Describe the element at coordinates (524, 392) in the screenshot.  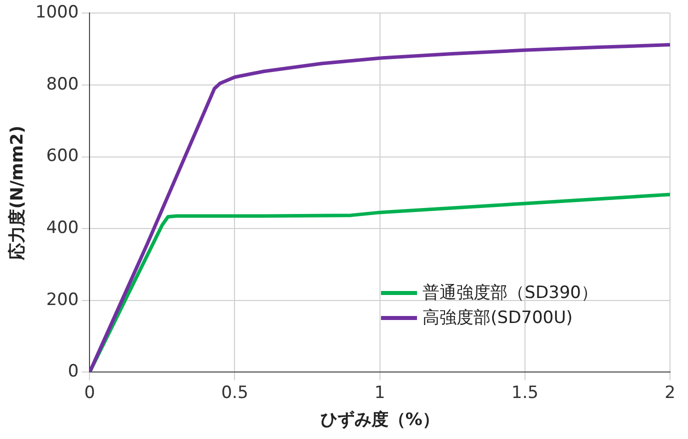
I see `x-tick-label: 1.5` at that location.